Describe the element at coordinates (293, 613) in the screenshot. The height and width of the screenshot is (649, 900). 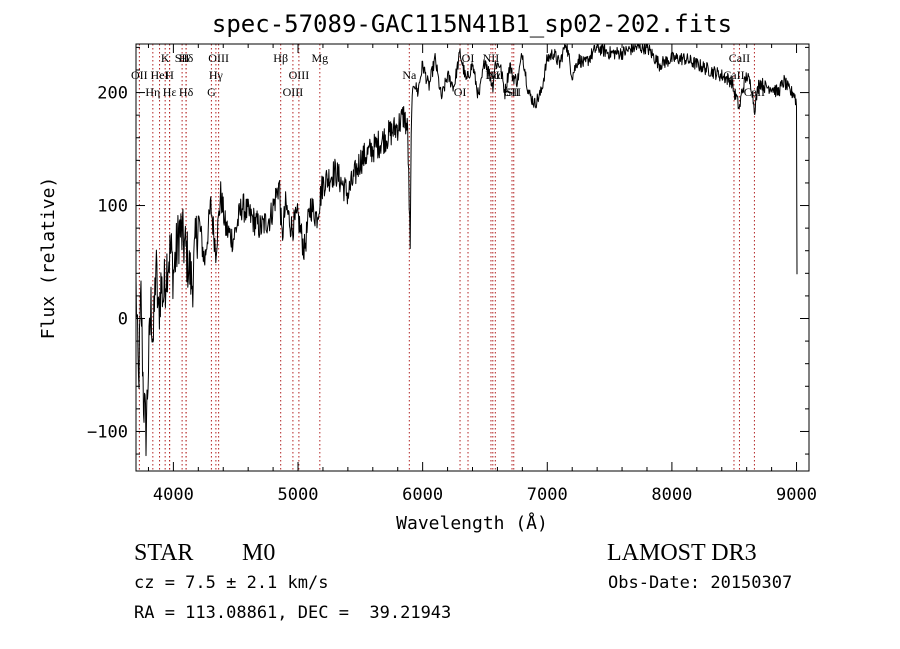
I see `sky-coordinates: RA = 113.08861, DEC = 39.21943` at that location.